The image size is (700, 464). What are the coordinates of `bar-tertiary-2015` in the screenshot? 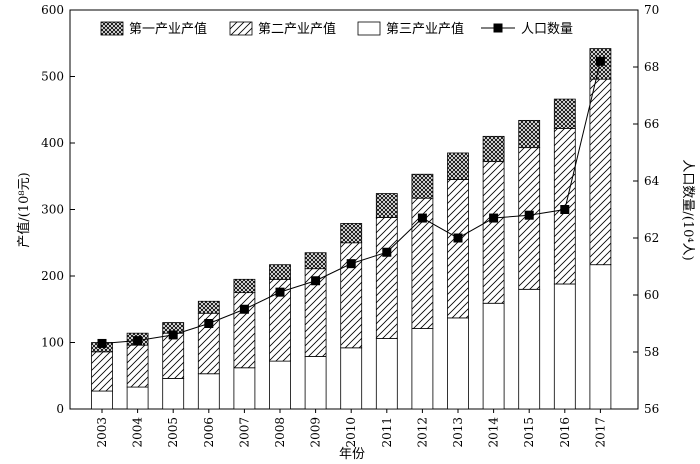 It's located at (529, 349).